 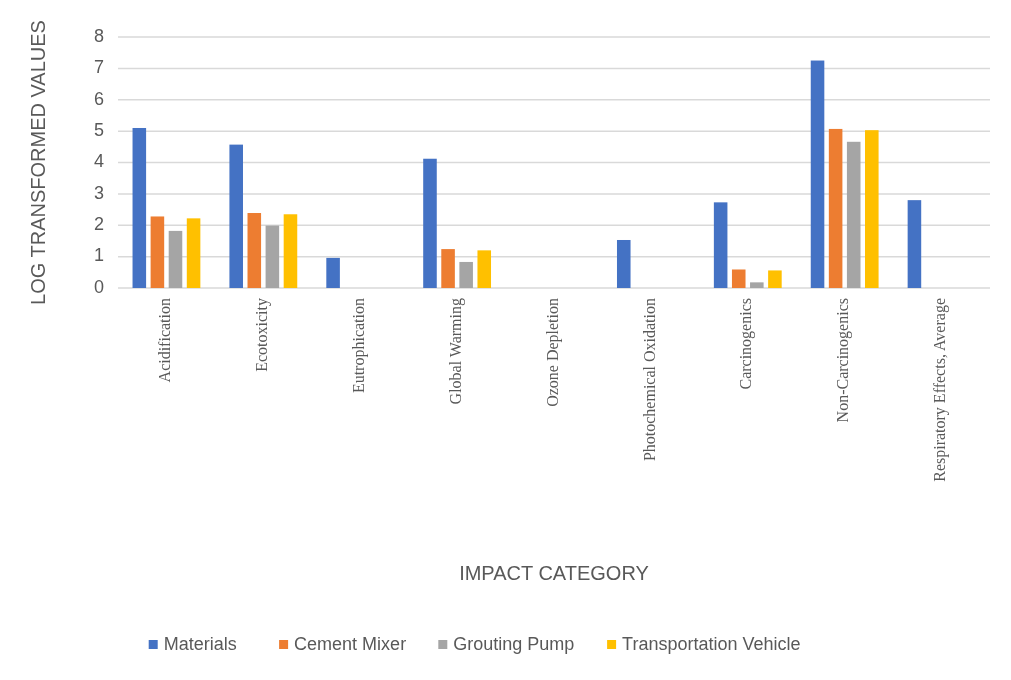 What do you see at coordinates (98, 192) in the screenshot?
I see `y-tick-label: 3` at bounding box center [98, 192].